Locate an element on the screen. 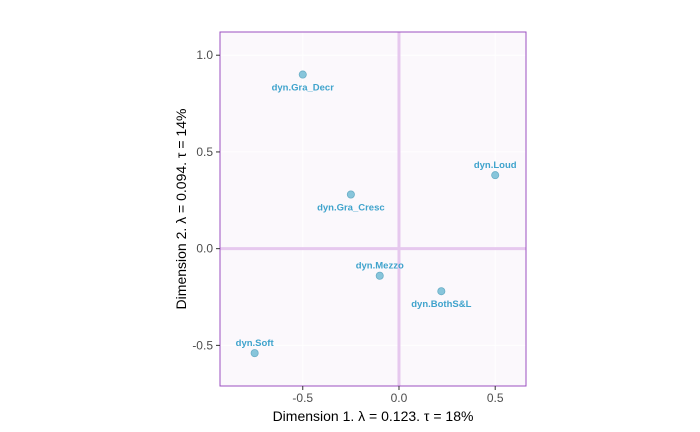 This screenshot has height=432, width=700. point-label: dyn.Mezzo is located at coordinates (380, 266).